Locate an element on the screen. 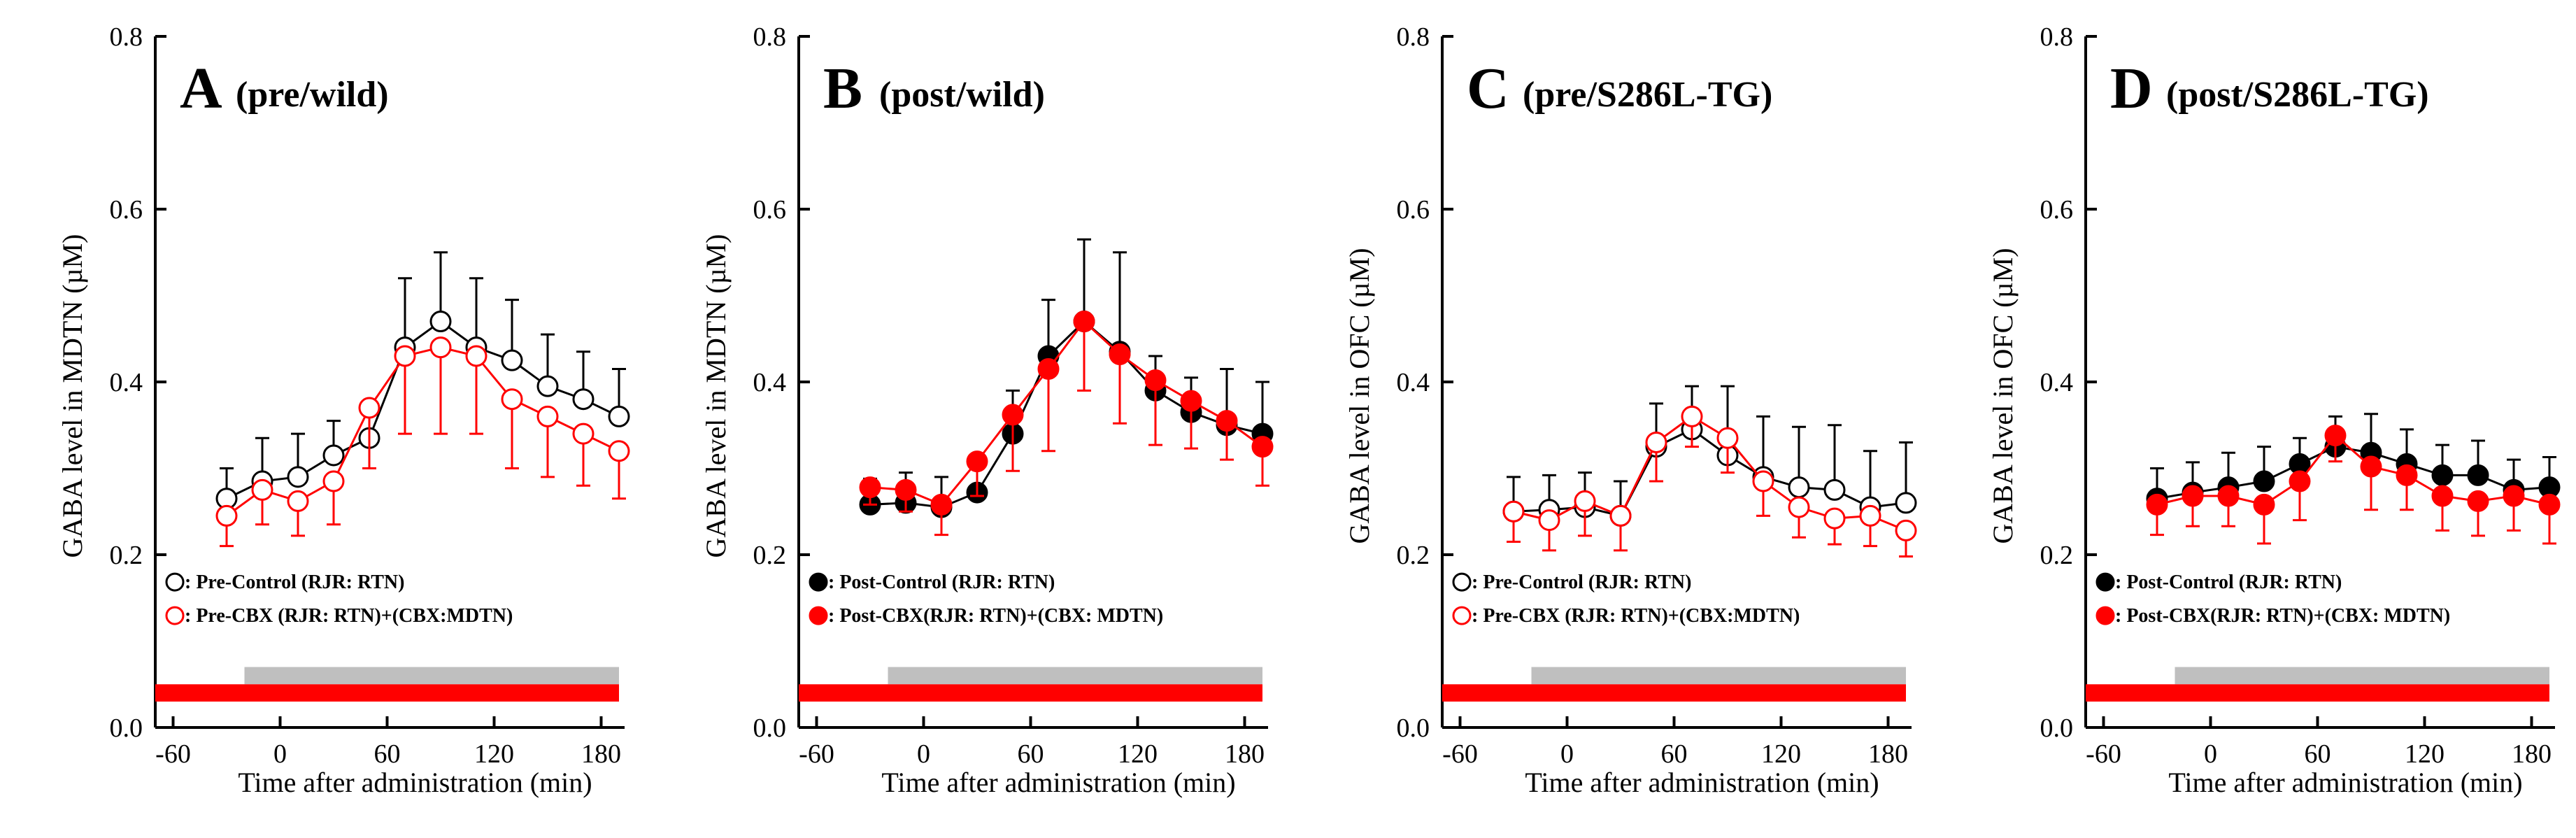 This screenshot has height=838, width=2576. legend-entry: : Pre-Control (RJR: RTN) is located at coordinates (1571, 582).